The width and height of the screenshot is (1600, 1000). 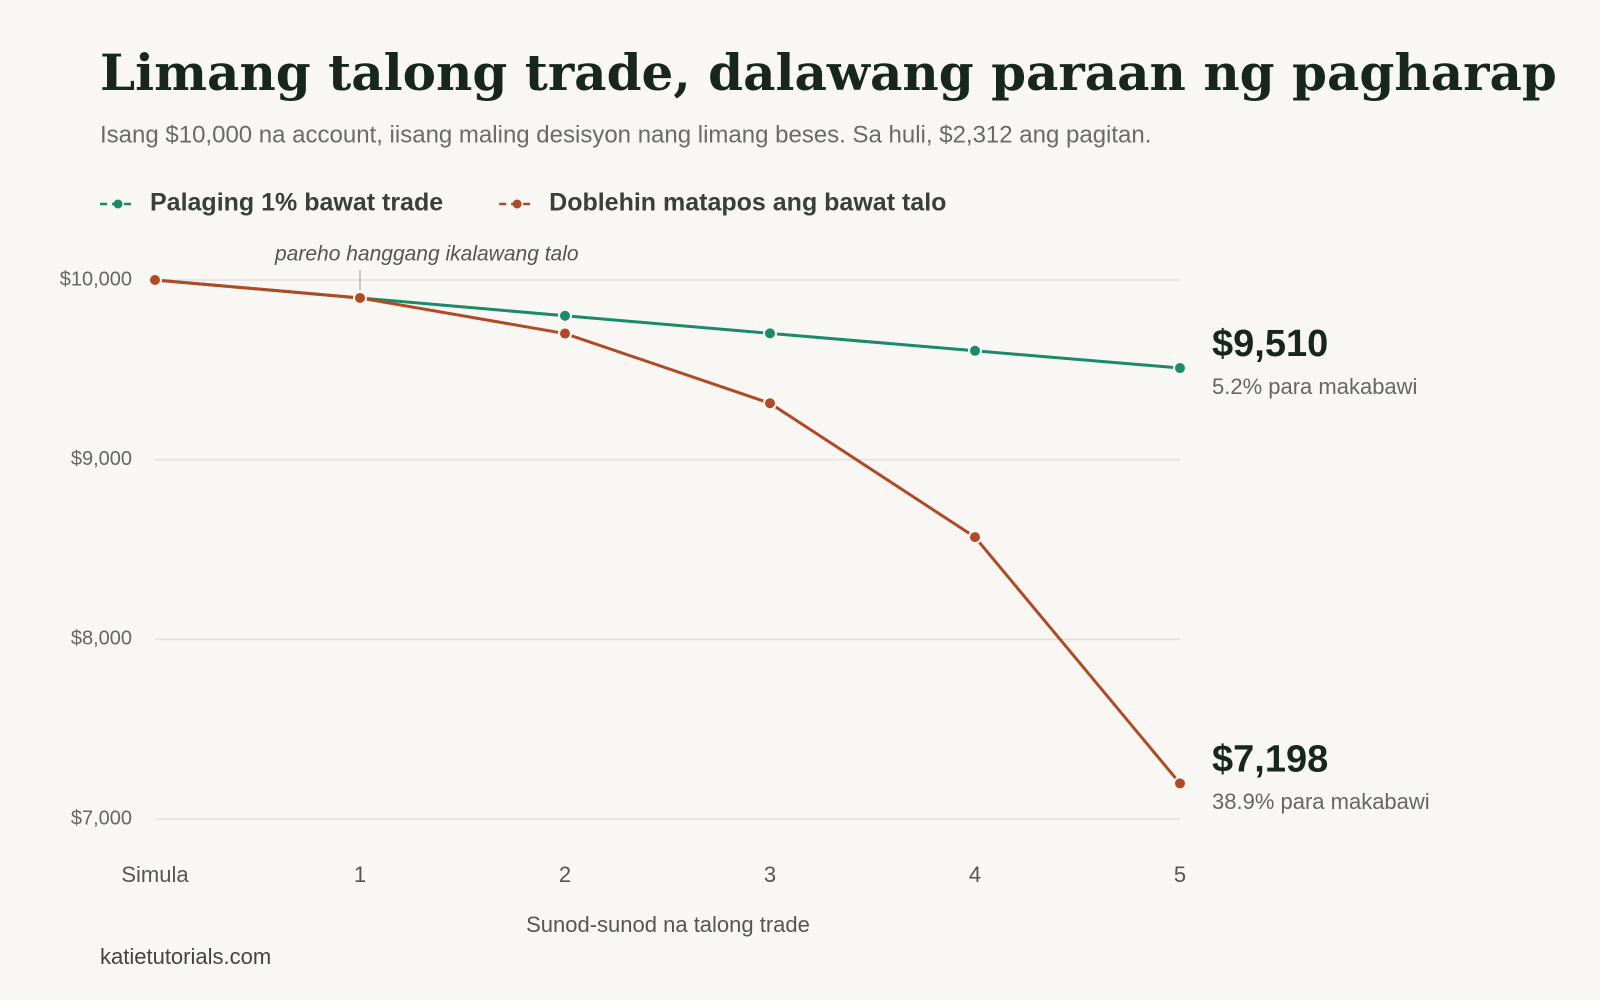 I want to click on y-tick-label: $10,000, so click(x=96, y=279).